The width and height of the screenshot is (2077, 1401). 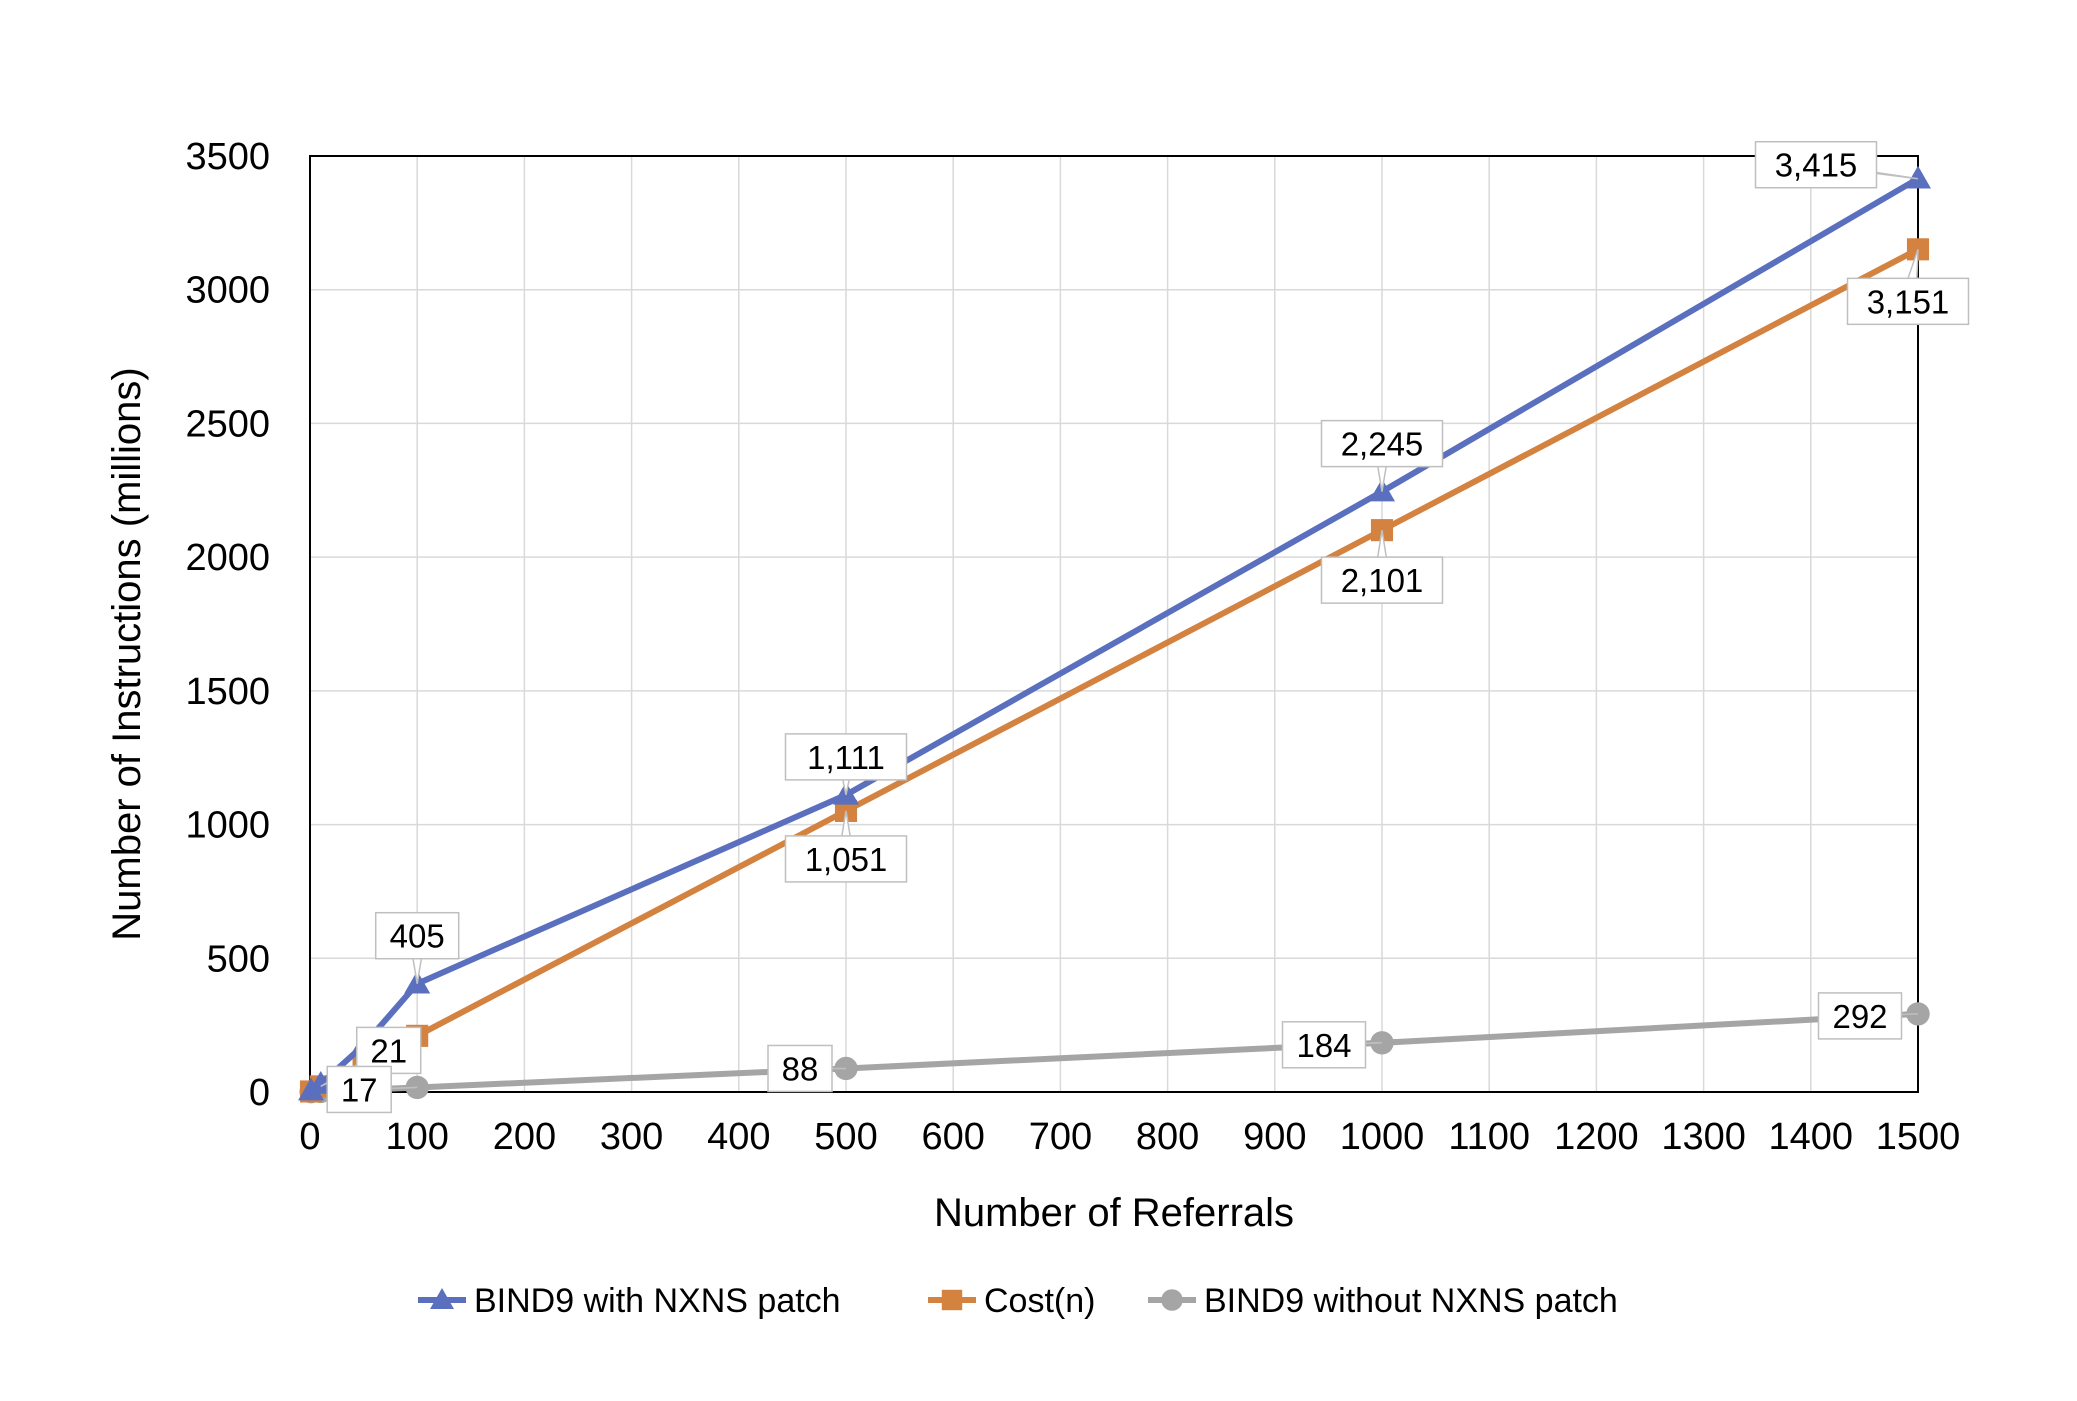 What do you see at coordinates (1274, 1137) in the screenshot?
I see `x-tick-label: 900` at bounding box center [1274, 1137].